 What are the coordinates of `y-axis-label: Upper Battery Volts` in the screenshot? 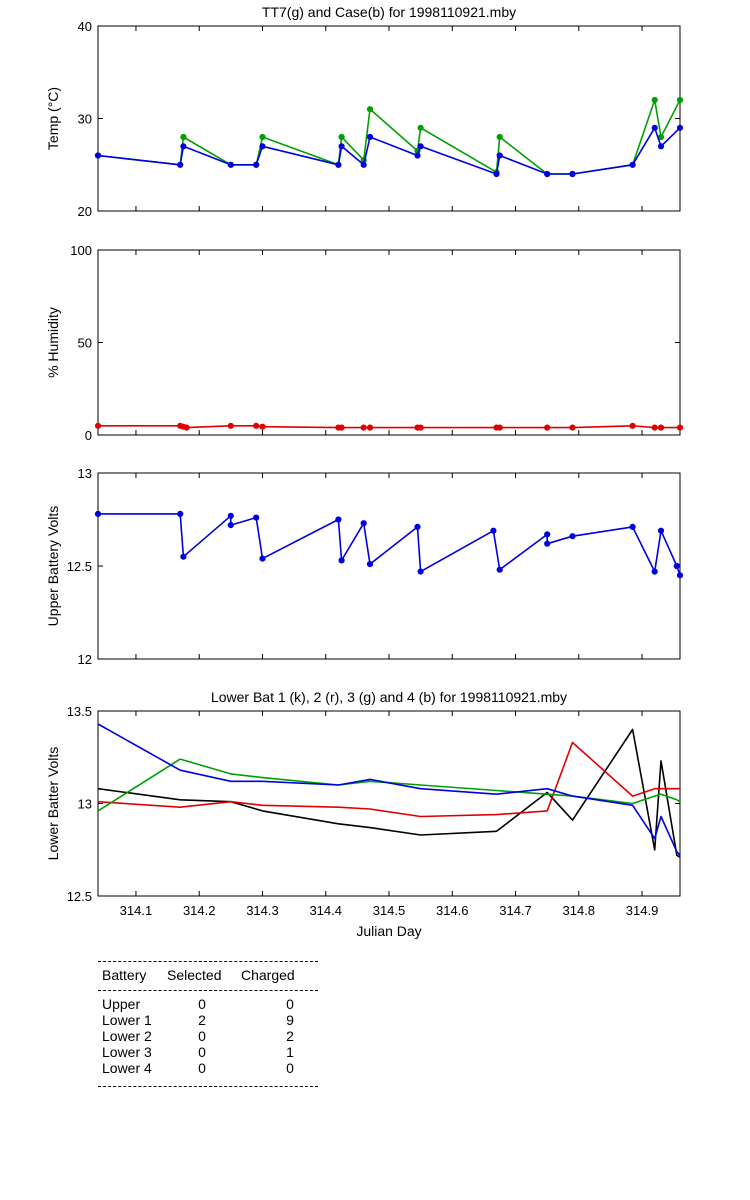 It's located at (53, 566).